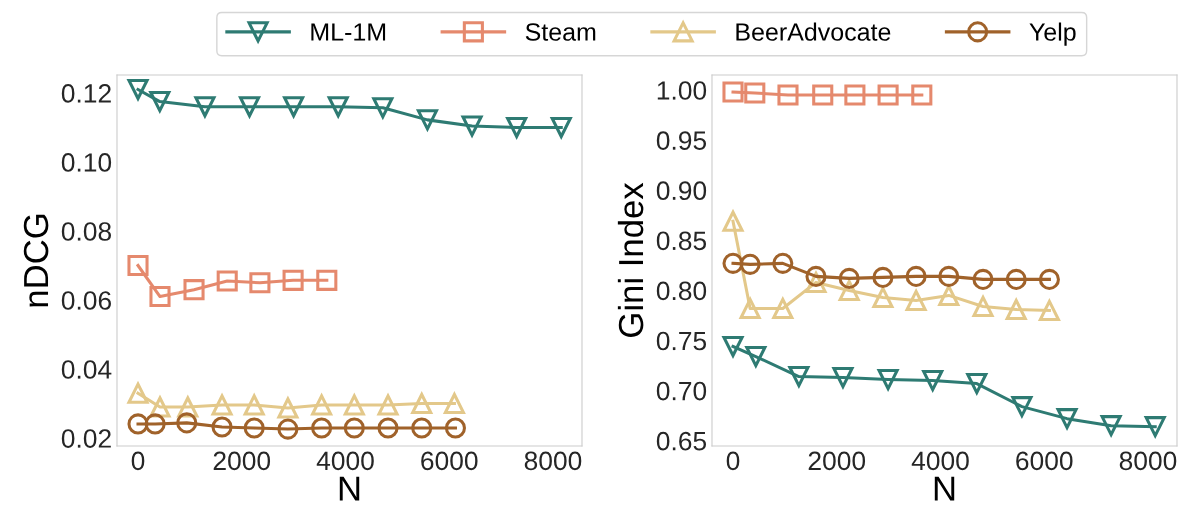 The width and height of the screenshot is (1185, 517). Describe the element at coordinates (86, 231) in the screenshot. I see `y-tick-label: 0.08` at that location.